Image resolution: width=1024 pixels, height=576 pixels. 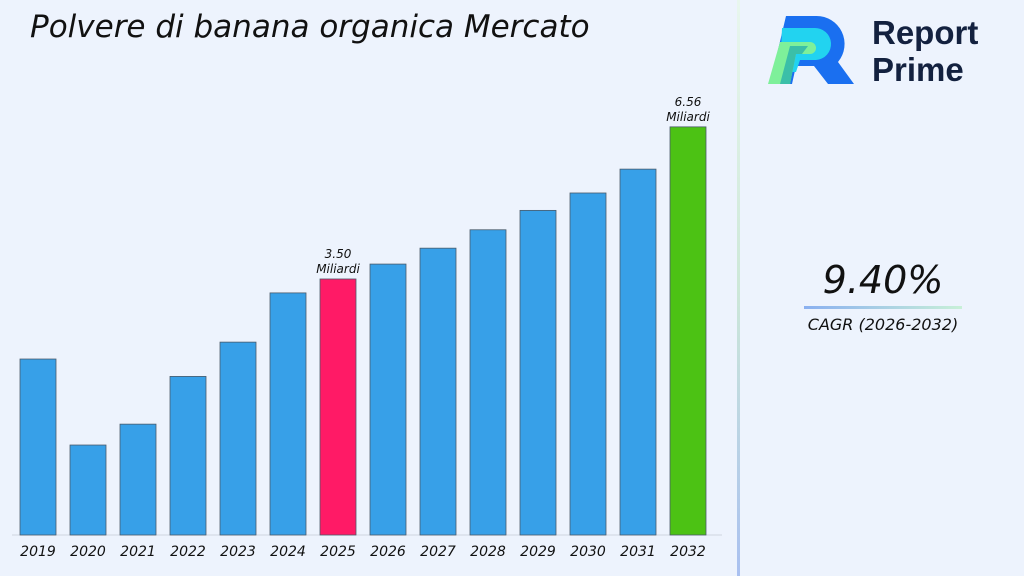 I want to click on cagr-label: CAGR (2026-2032), so click(x=883, y=324).